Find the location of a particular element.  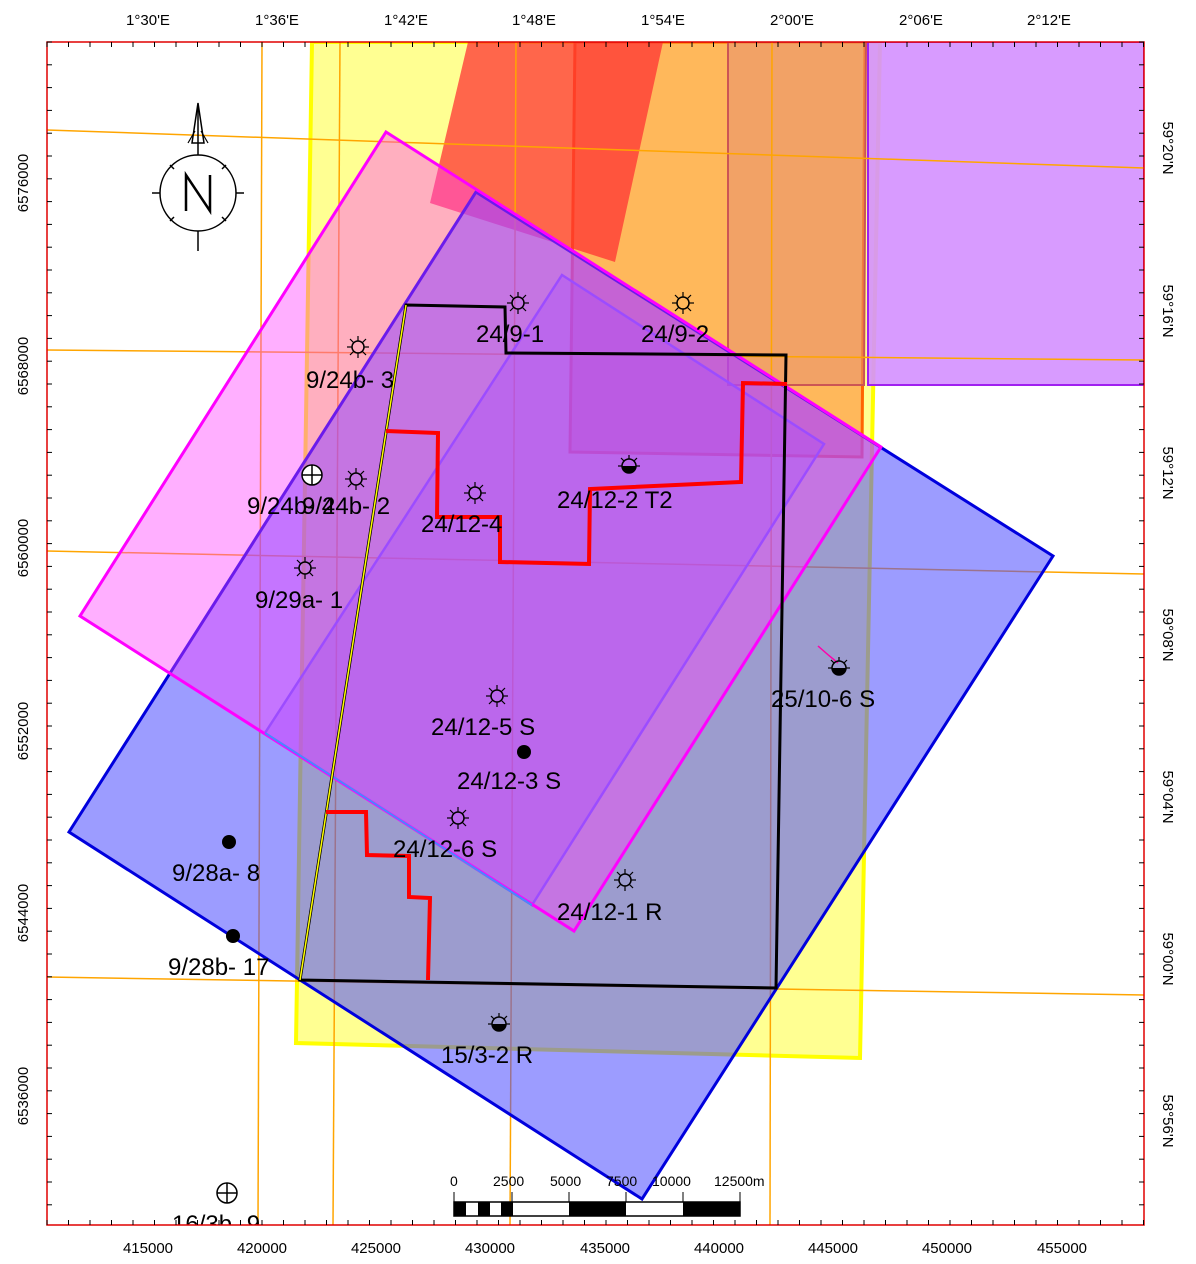

north-arrow-icon is located at coordinates (198, 176).